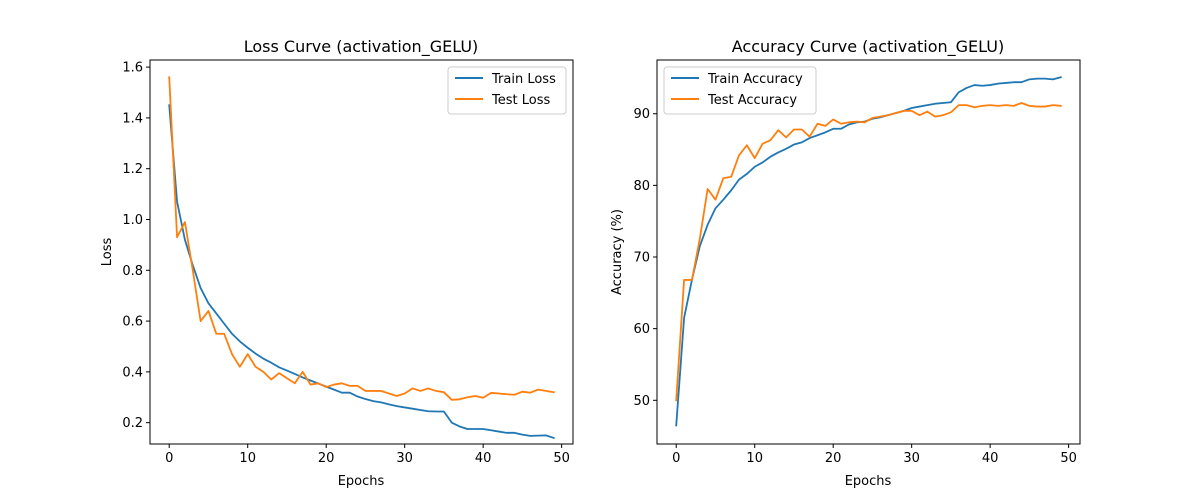 The width and height of the screenshot is (1200, 500). Describe the element at coordinates (132, 322) in the screenshot. I see `loss-y-tick-label: 0.6` at that location.